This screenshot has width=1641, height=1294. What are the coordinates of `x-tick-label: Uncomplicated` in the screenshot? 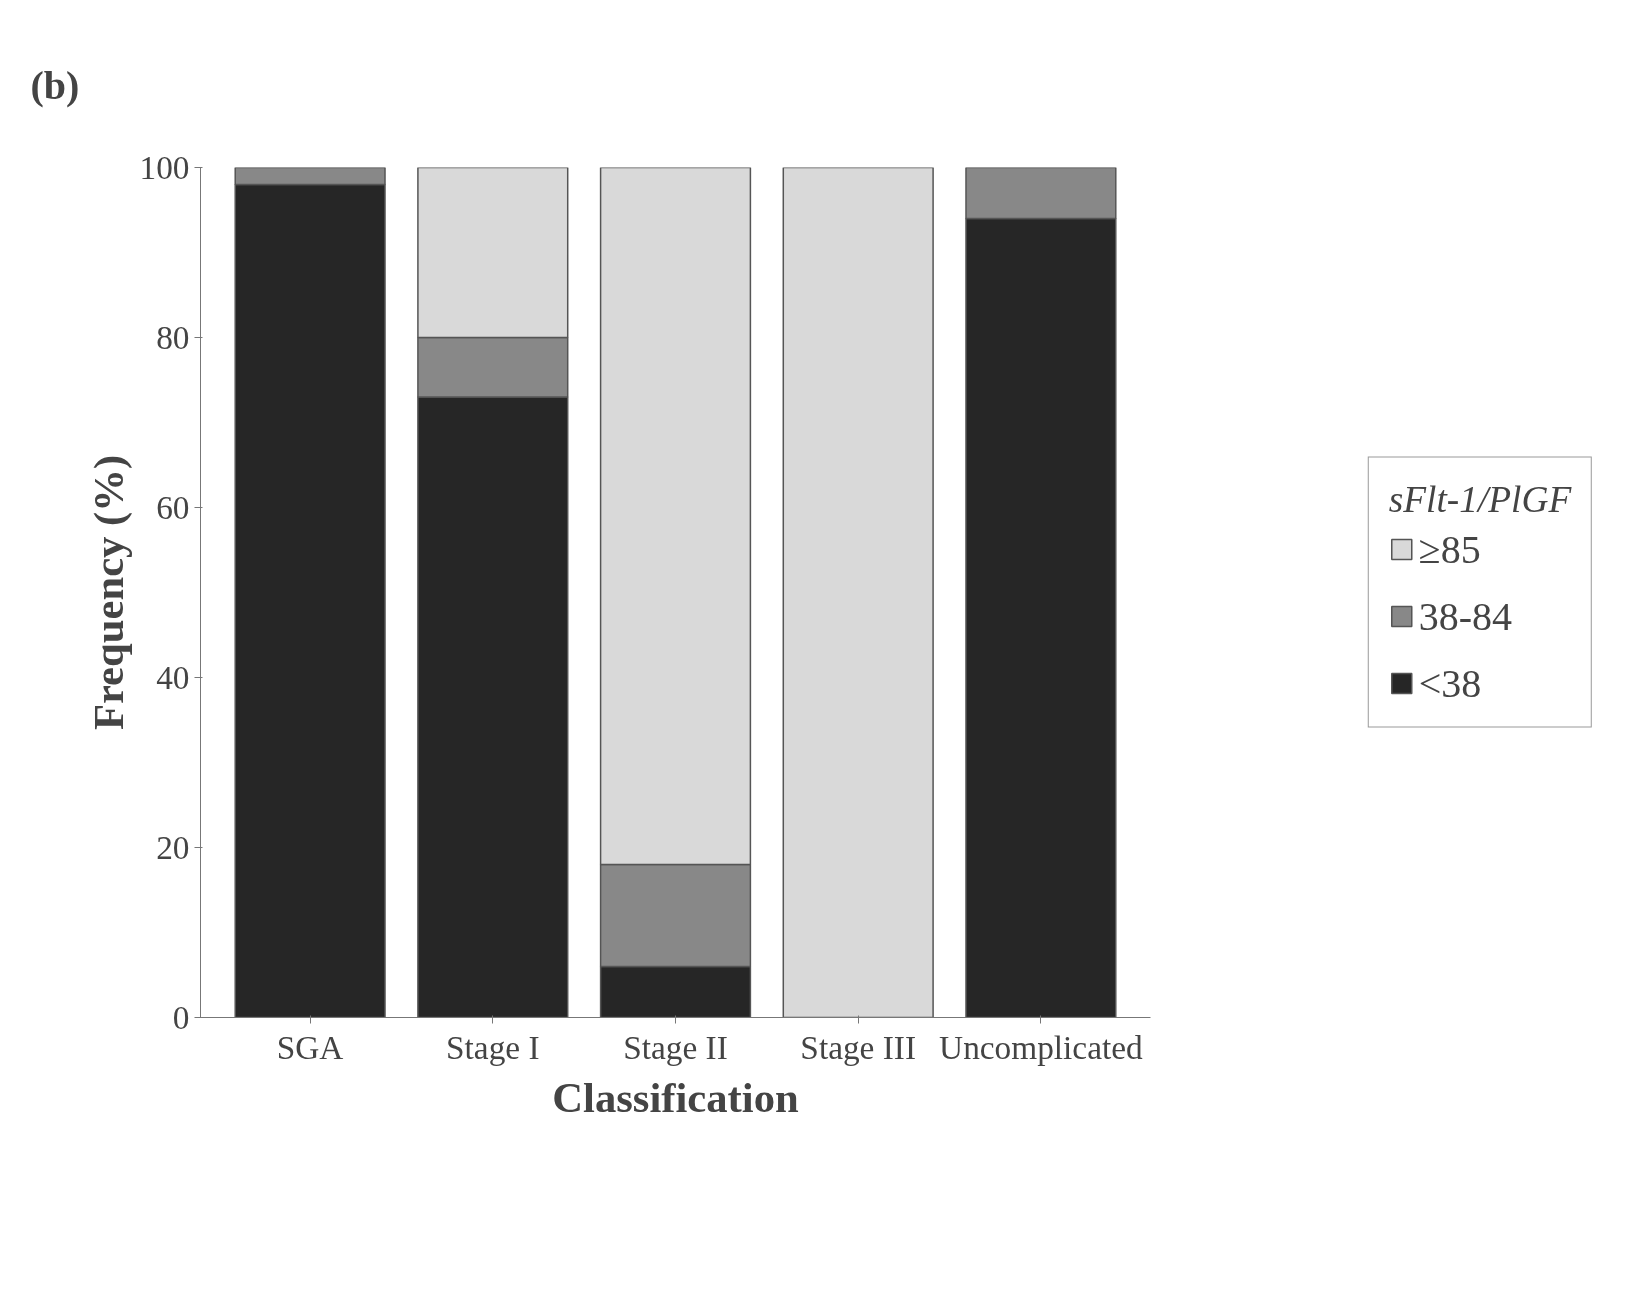 It's located at (1041, 1047).